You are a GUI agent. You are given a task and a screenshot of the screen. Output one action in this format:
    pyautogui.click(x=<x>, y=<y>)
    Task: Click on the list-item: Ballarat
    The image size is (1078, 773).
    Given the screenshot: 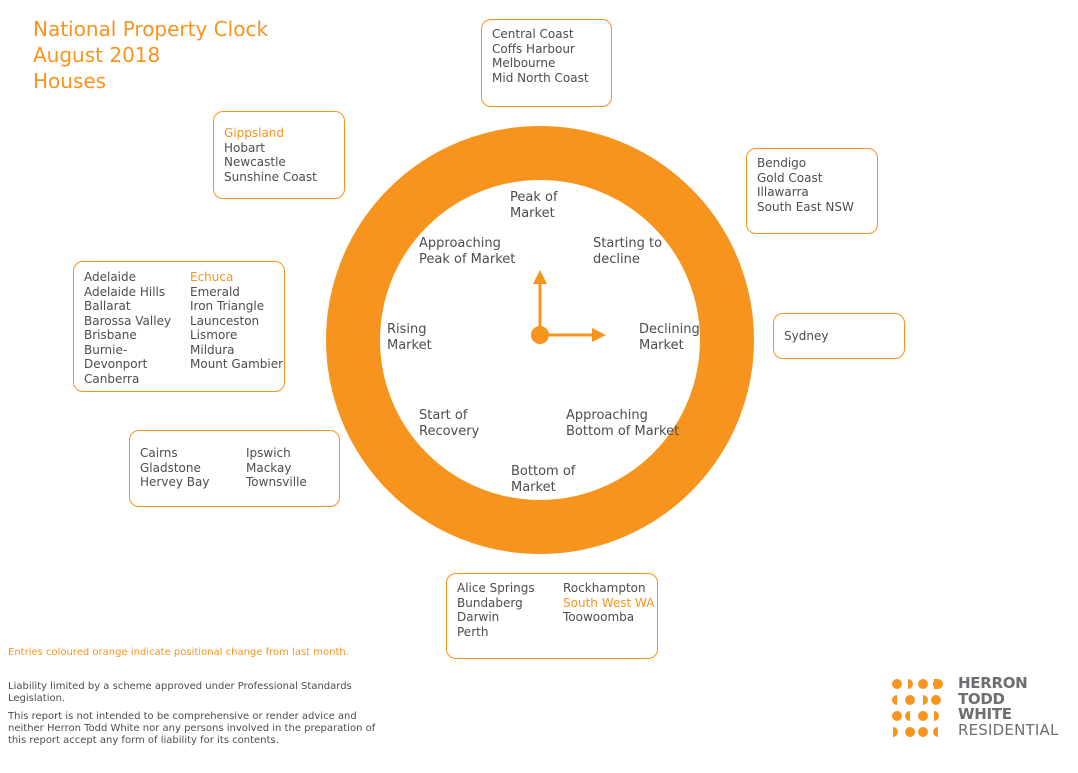 What is the action you would take?
    pyautogui.click(x=107, y=306)
    